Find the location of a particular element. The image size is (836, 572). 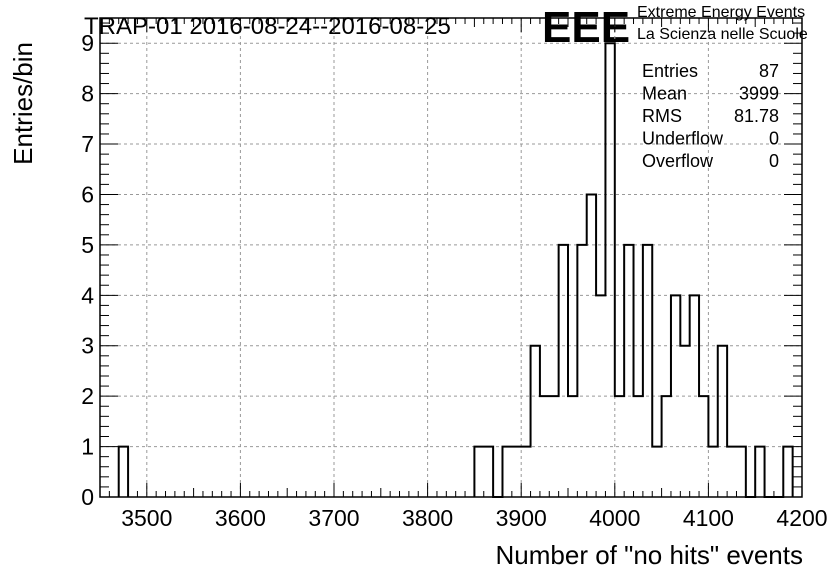

y-tick-label: 3 is located at coordinates (87, 346).